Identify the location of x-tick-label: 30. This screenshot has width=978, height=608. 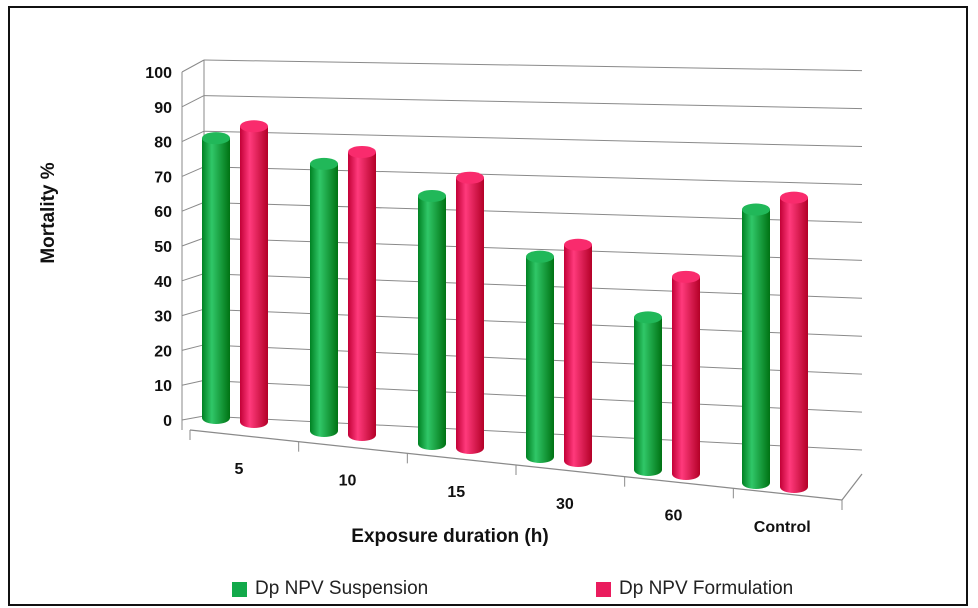
(565, 504).